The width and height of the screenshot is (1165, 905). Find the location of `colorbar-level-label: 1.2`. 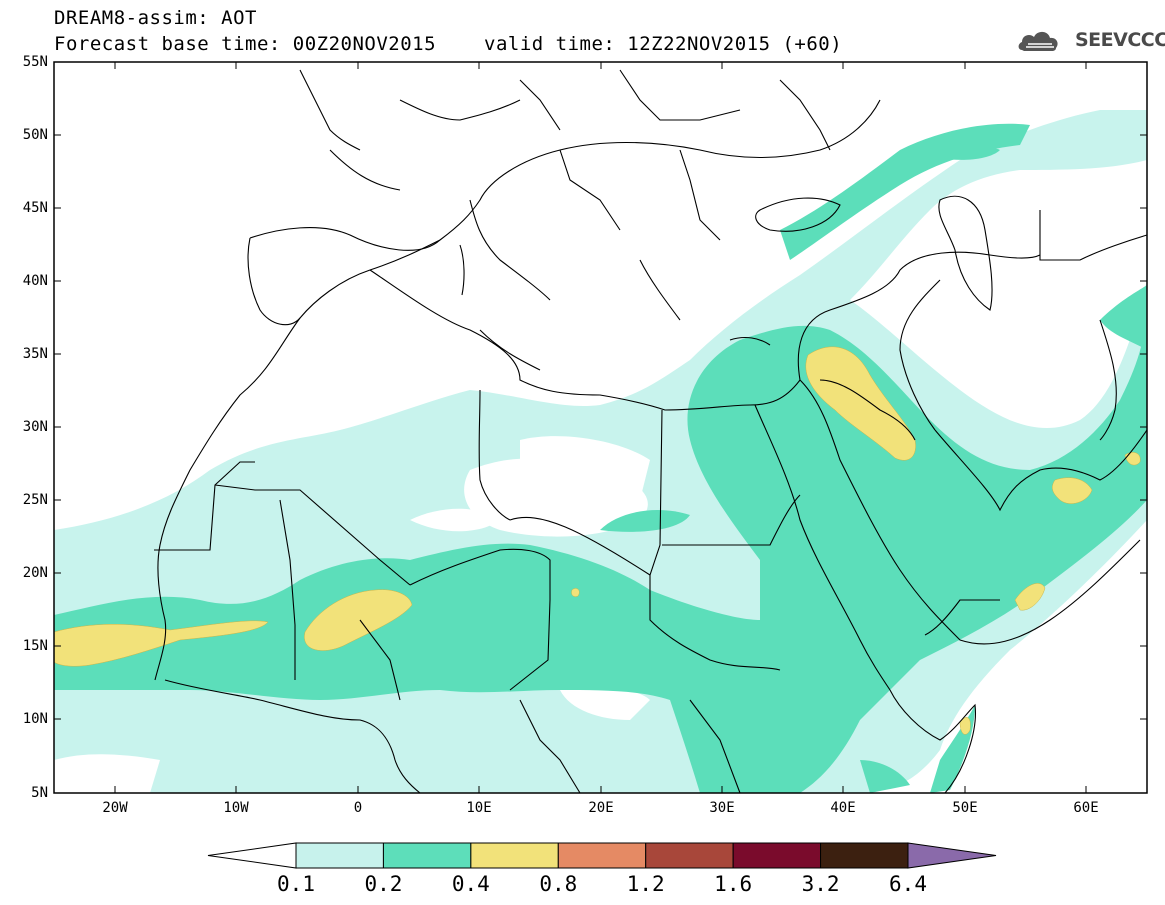

colorbar-level-label: 1.2 is located at coordinates (645, 884).